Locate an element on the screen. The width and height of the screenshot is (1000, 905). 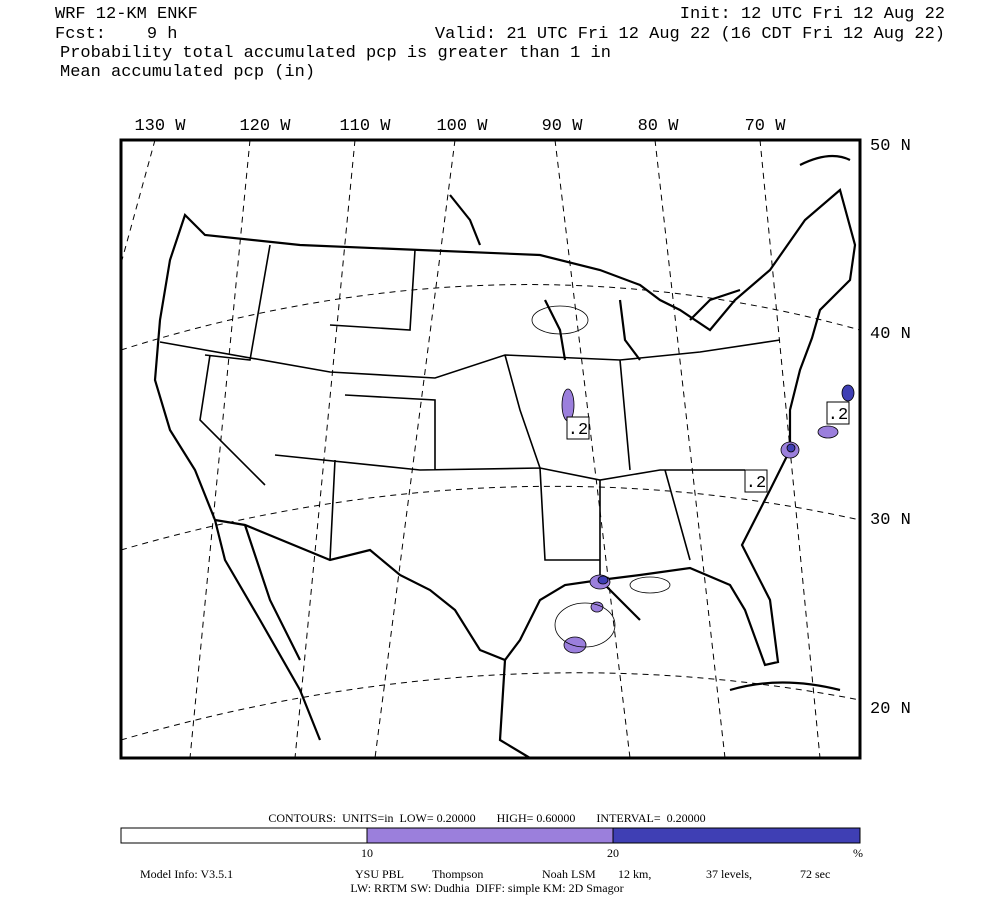
lon-label: 100 W is located at coordinates (462, 126).